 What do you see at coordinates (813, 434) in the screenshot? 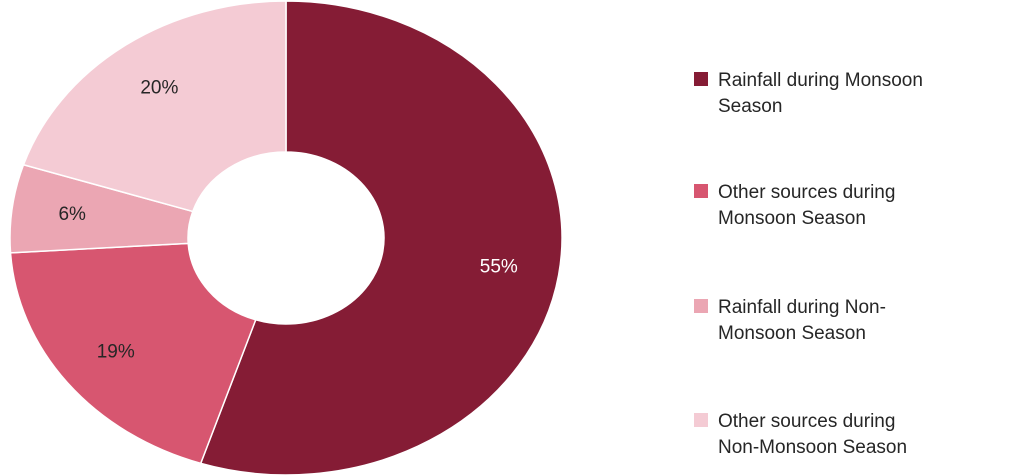
I see `legend-label-other-non-monsoon: Other sources during Non-Monsoon Season` at bounding box center [813, 434].